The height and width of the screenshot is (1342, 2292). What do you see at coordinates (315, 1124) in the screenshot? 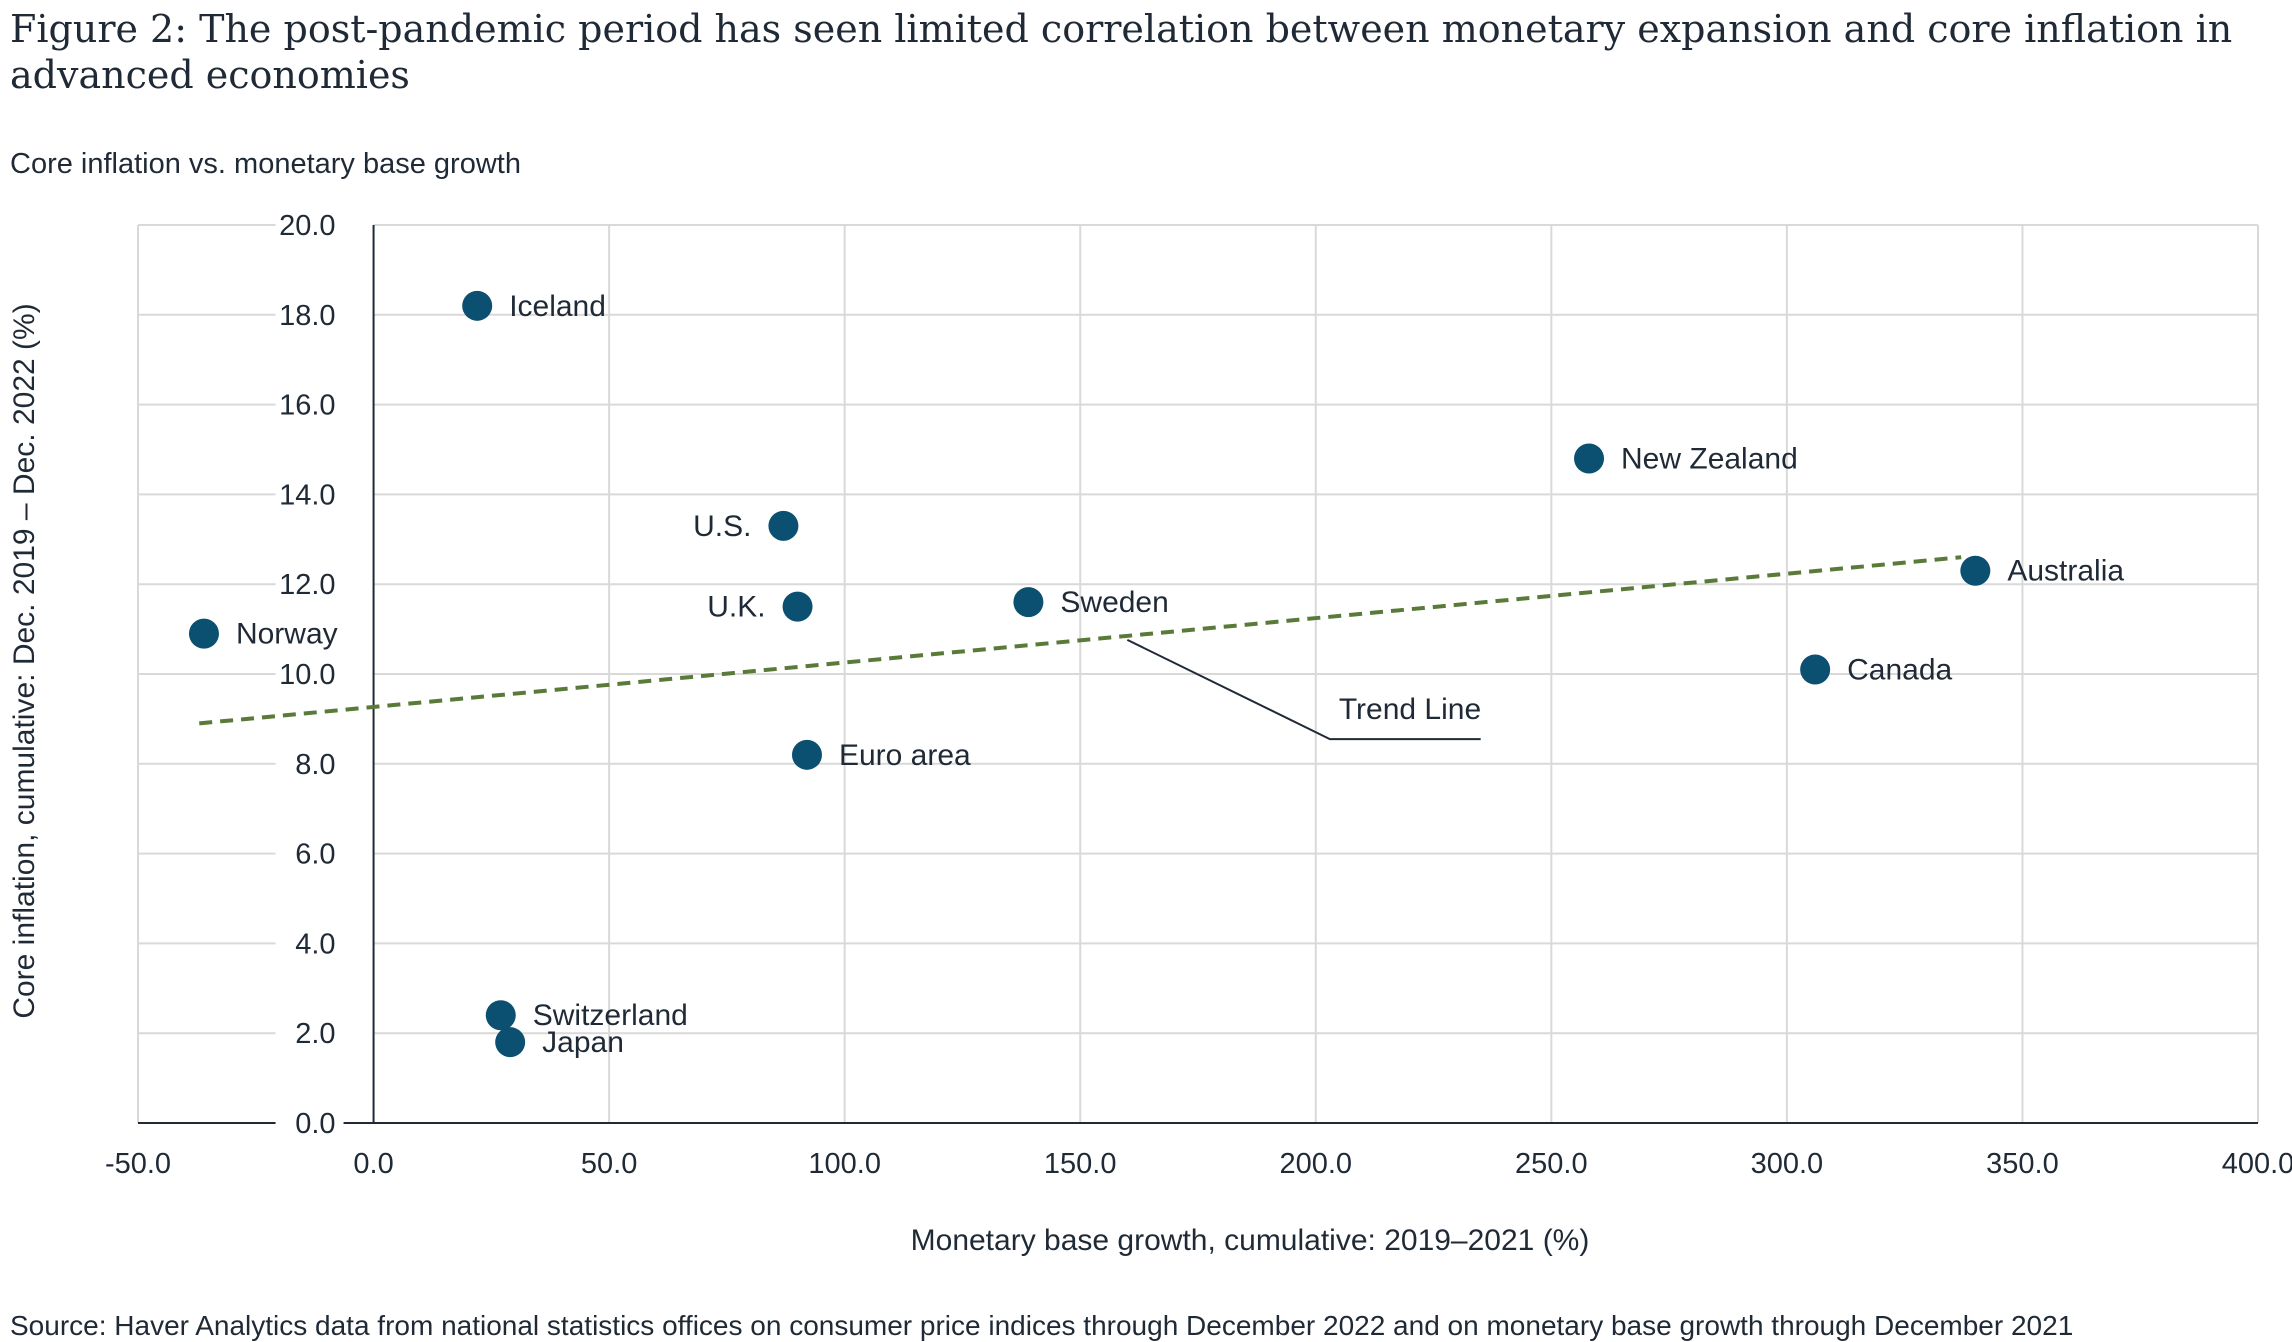
I see `y-tick-label: 0.0` at bounding box center [315, 1124].